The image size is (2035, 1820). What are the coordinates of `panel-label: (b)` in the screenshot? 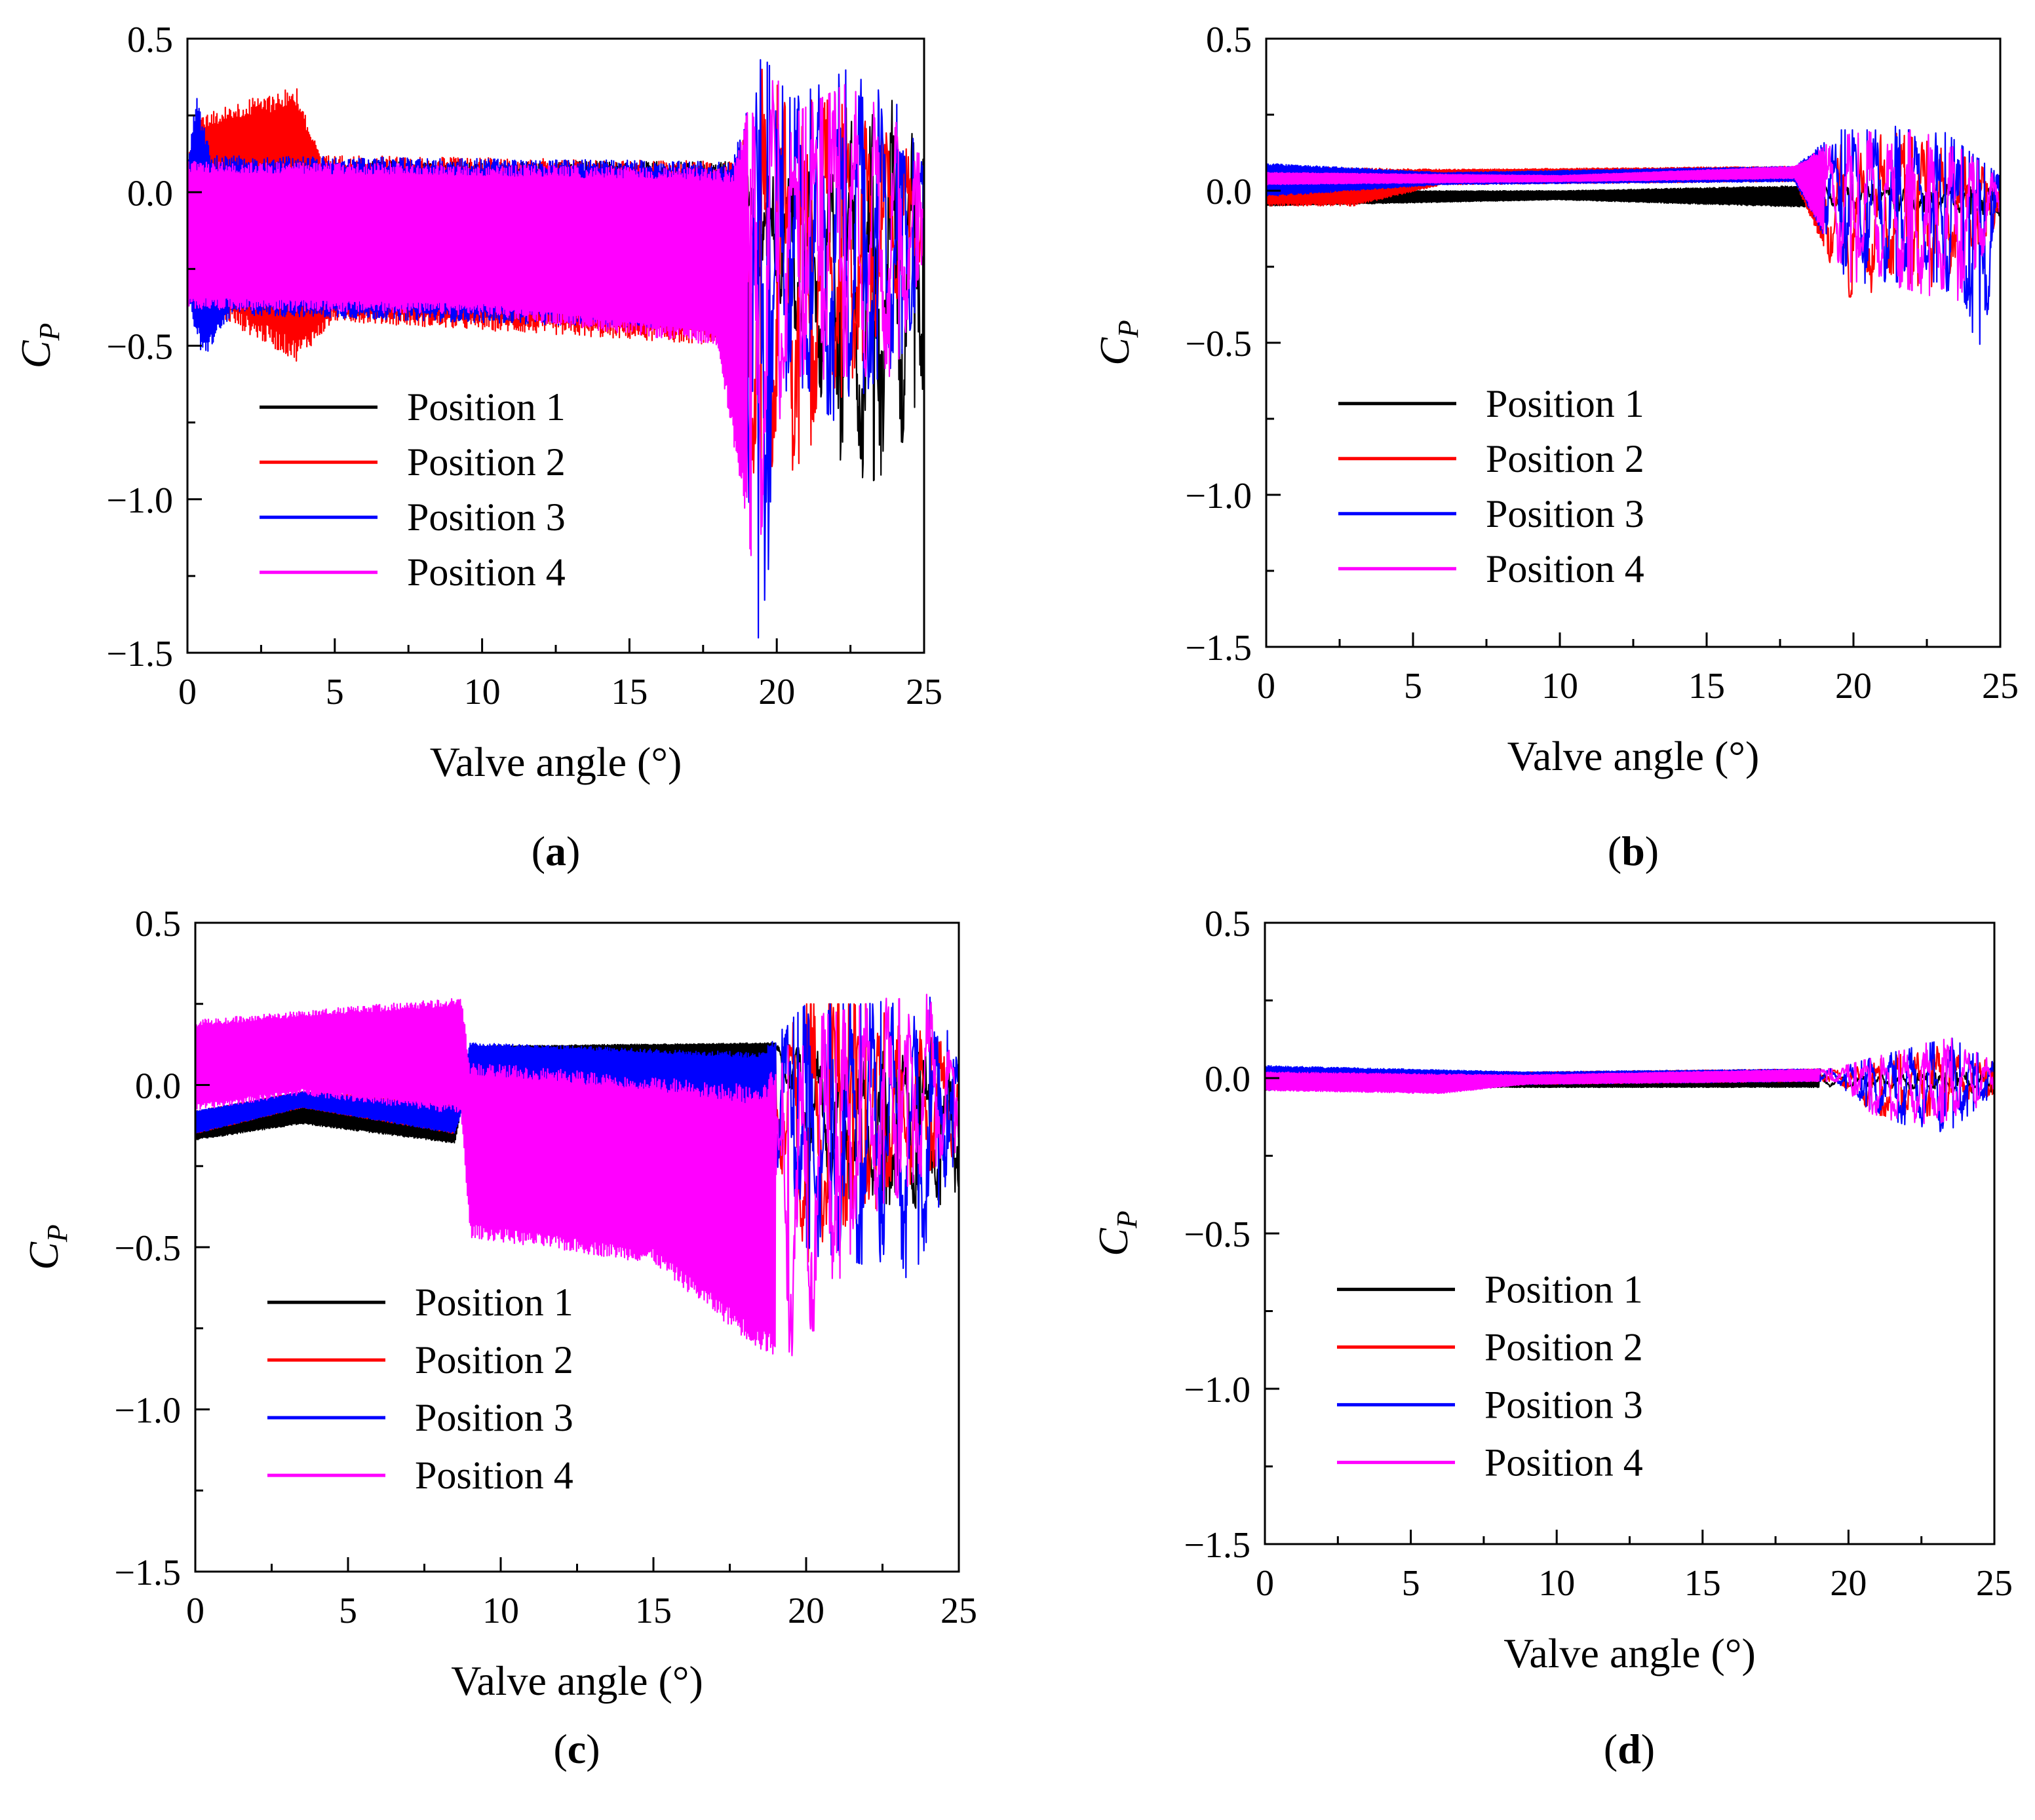 It's located at (1634, 851).